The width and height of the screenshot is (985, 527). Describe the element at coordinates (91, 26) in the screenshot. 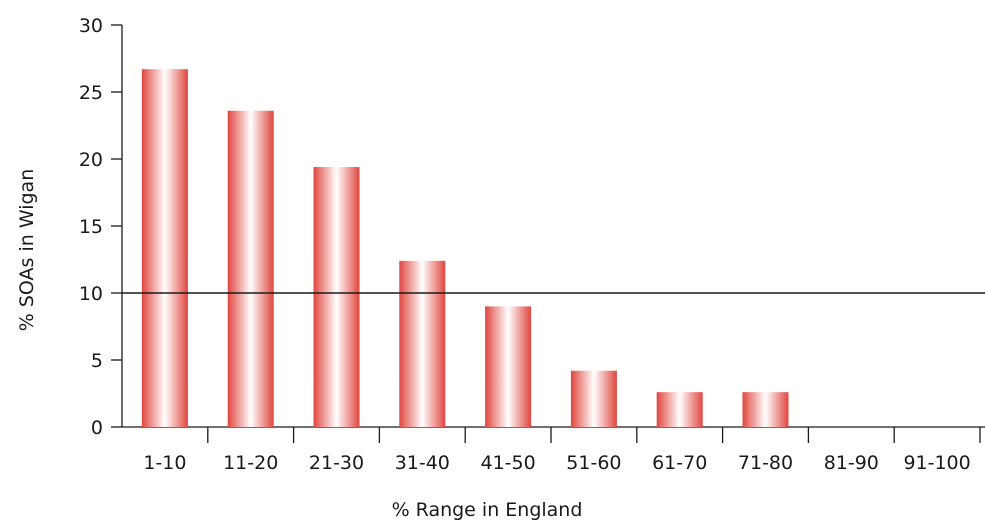

I see `y-tick-label: 30` at that location.